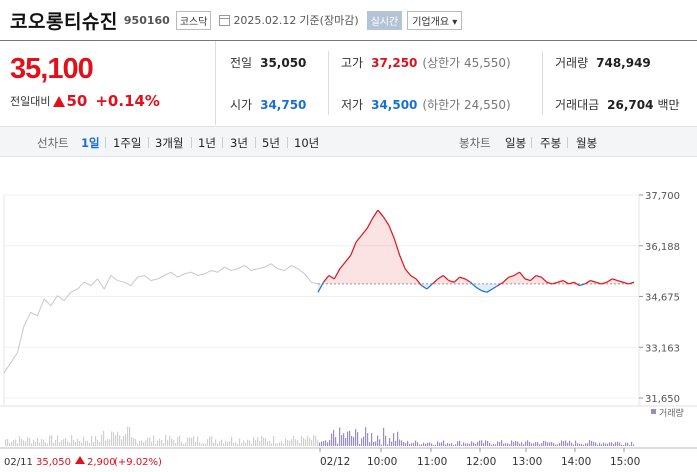 This screenshot has width=697, height=472. I want to click on candle-chart-label: 봉차트, so click(475, 143).